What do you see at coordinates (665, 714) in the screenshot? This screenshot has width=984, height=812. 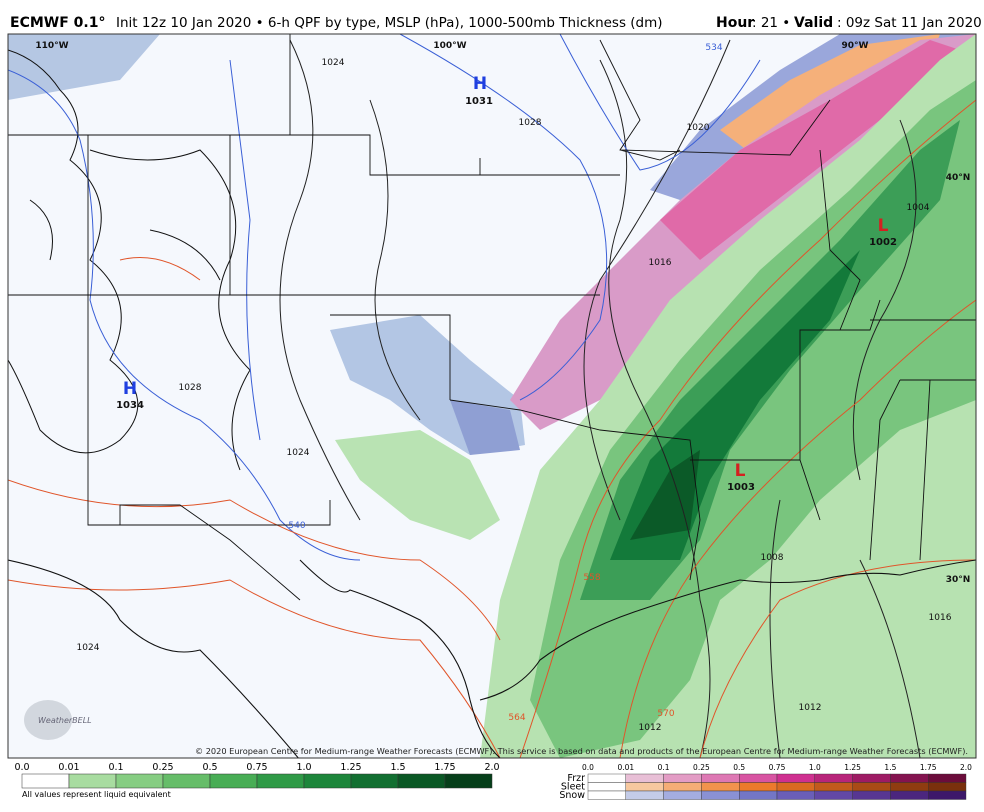 I see `map-label: 570` at bounding box center [665, 714].